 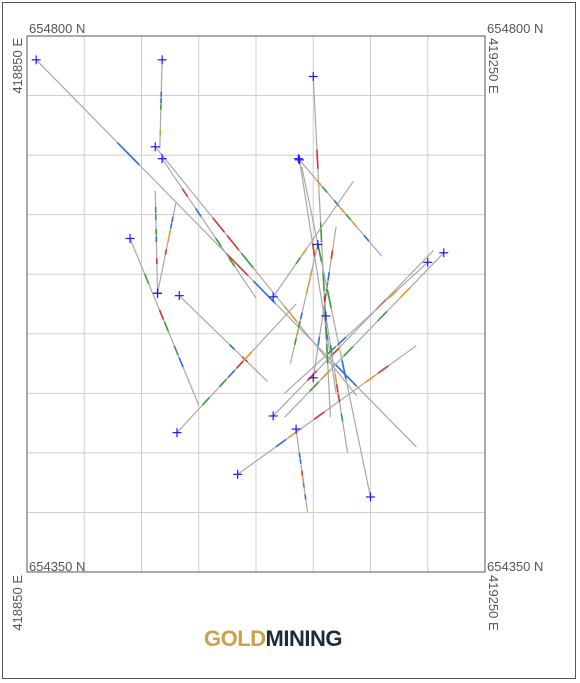 What do you see at coordinates (304, 638) in the screenshot?
I see `logo-mining-text: MINING` at bounding box center [304, 638].